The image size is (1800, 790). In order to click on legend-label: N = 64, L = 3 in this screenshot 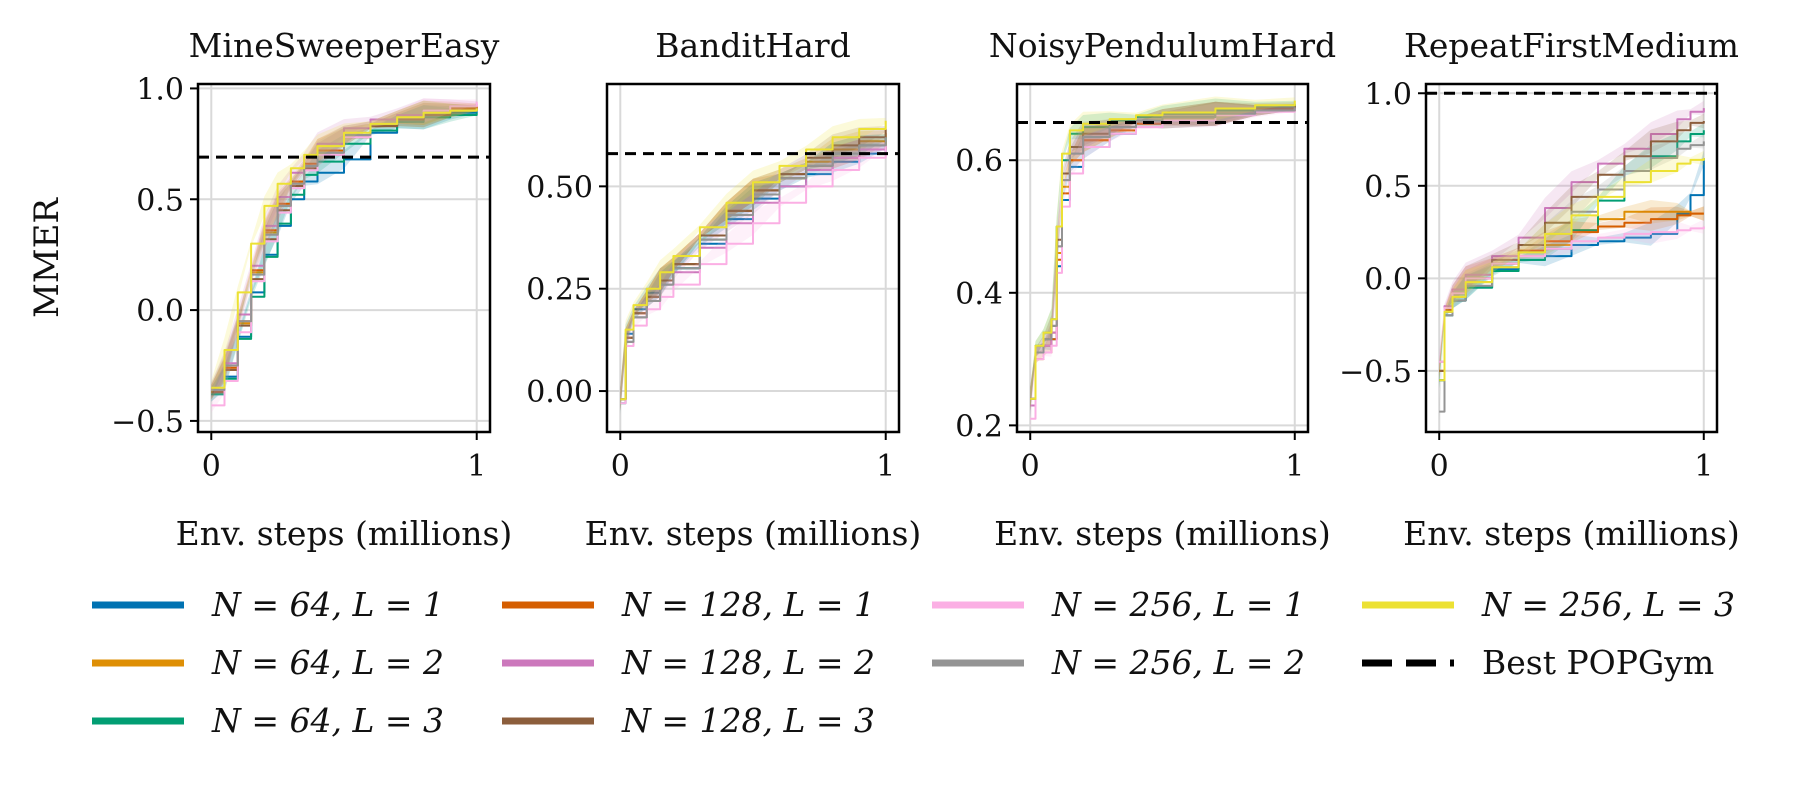, I will do `click(327, 720)`.